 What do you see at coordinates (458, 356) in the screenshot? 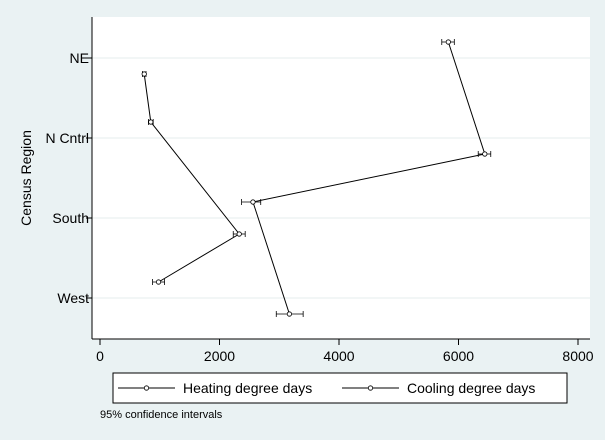
I see `x-tick-label-3: 6000` at bounding box center [458, 356].